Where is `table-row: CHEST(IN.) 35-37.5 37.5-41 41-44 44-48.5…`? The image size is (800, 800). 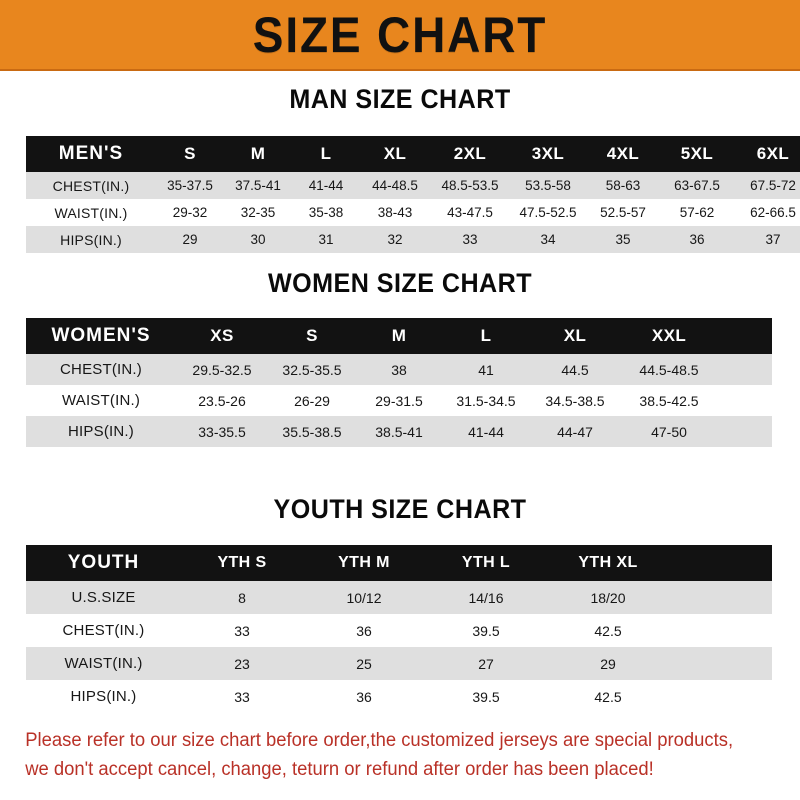 table-row: CHEST(IN.) 35-37.5 37.5-41 41-44 44-48.5… is located at coordinates (413, 185).